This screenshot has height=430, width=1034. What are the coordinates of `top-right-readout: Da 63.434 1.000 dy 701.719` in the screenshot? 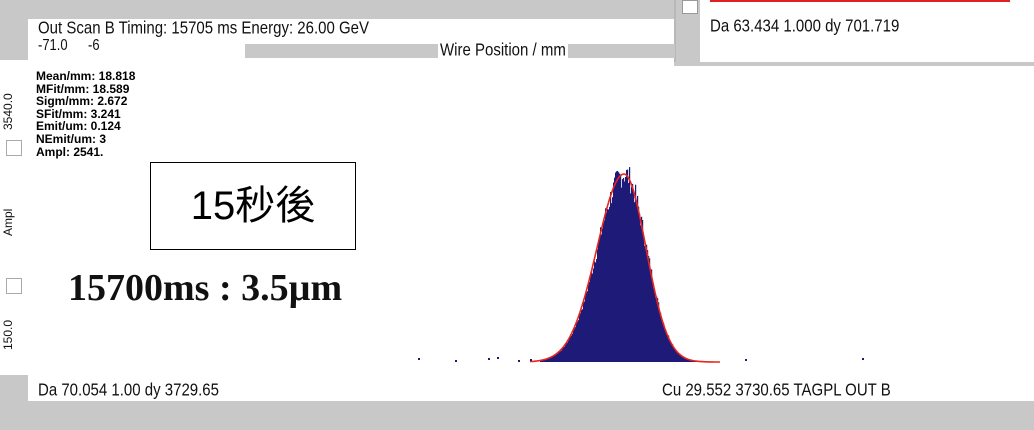 It's located at (805, 26).